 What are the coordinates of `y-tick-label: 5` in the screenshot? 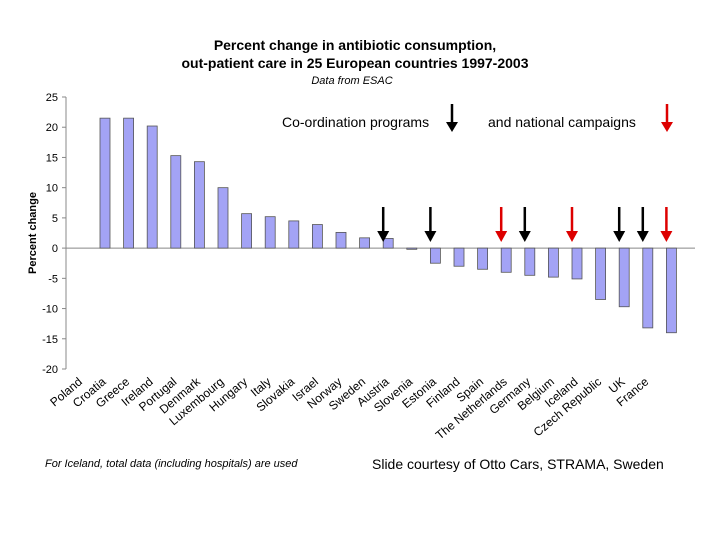 It's located at (55, 219).